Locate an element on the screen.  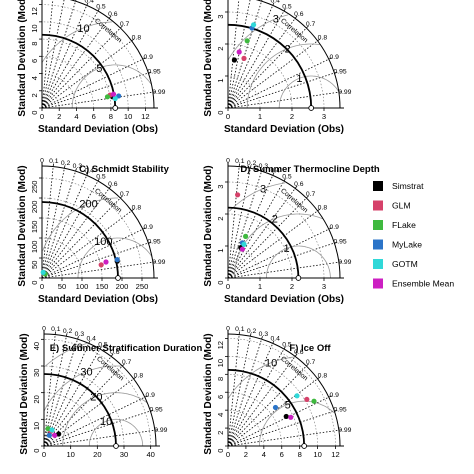
y-tick-label: 50 is located at coordinates (34, 265).